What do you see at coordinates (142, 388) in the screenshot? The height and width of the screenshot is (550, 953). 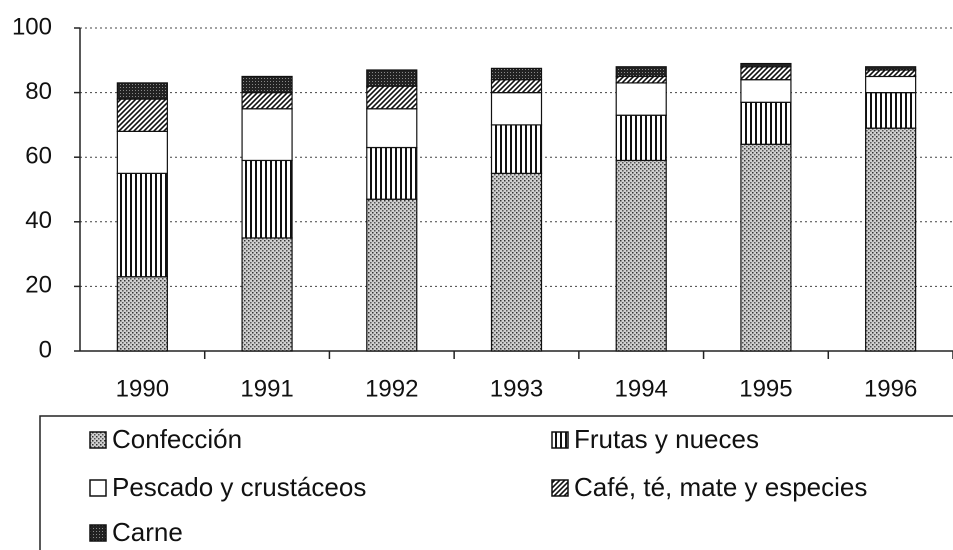 I see `x-tick-label: 1990` at bounding box center [142, 388].